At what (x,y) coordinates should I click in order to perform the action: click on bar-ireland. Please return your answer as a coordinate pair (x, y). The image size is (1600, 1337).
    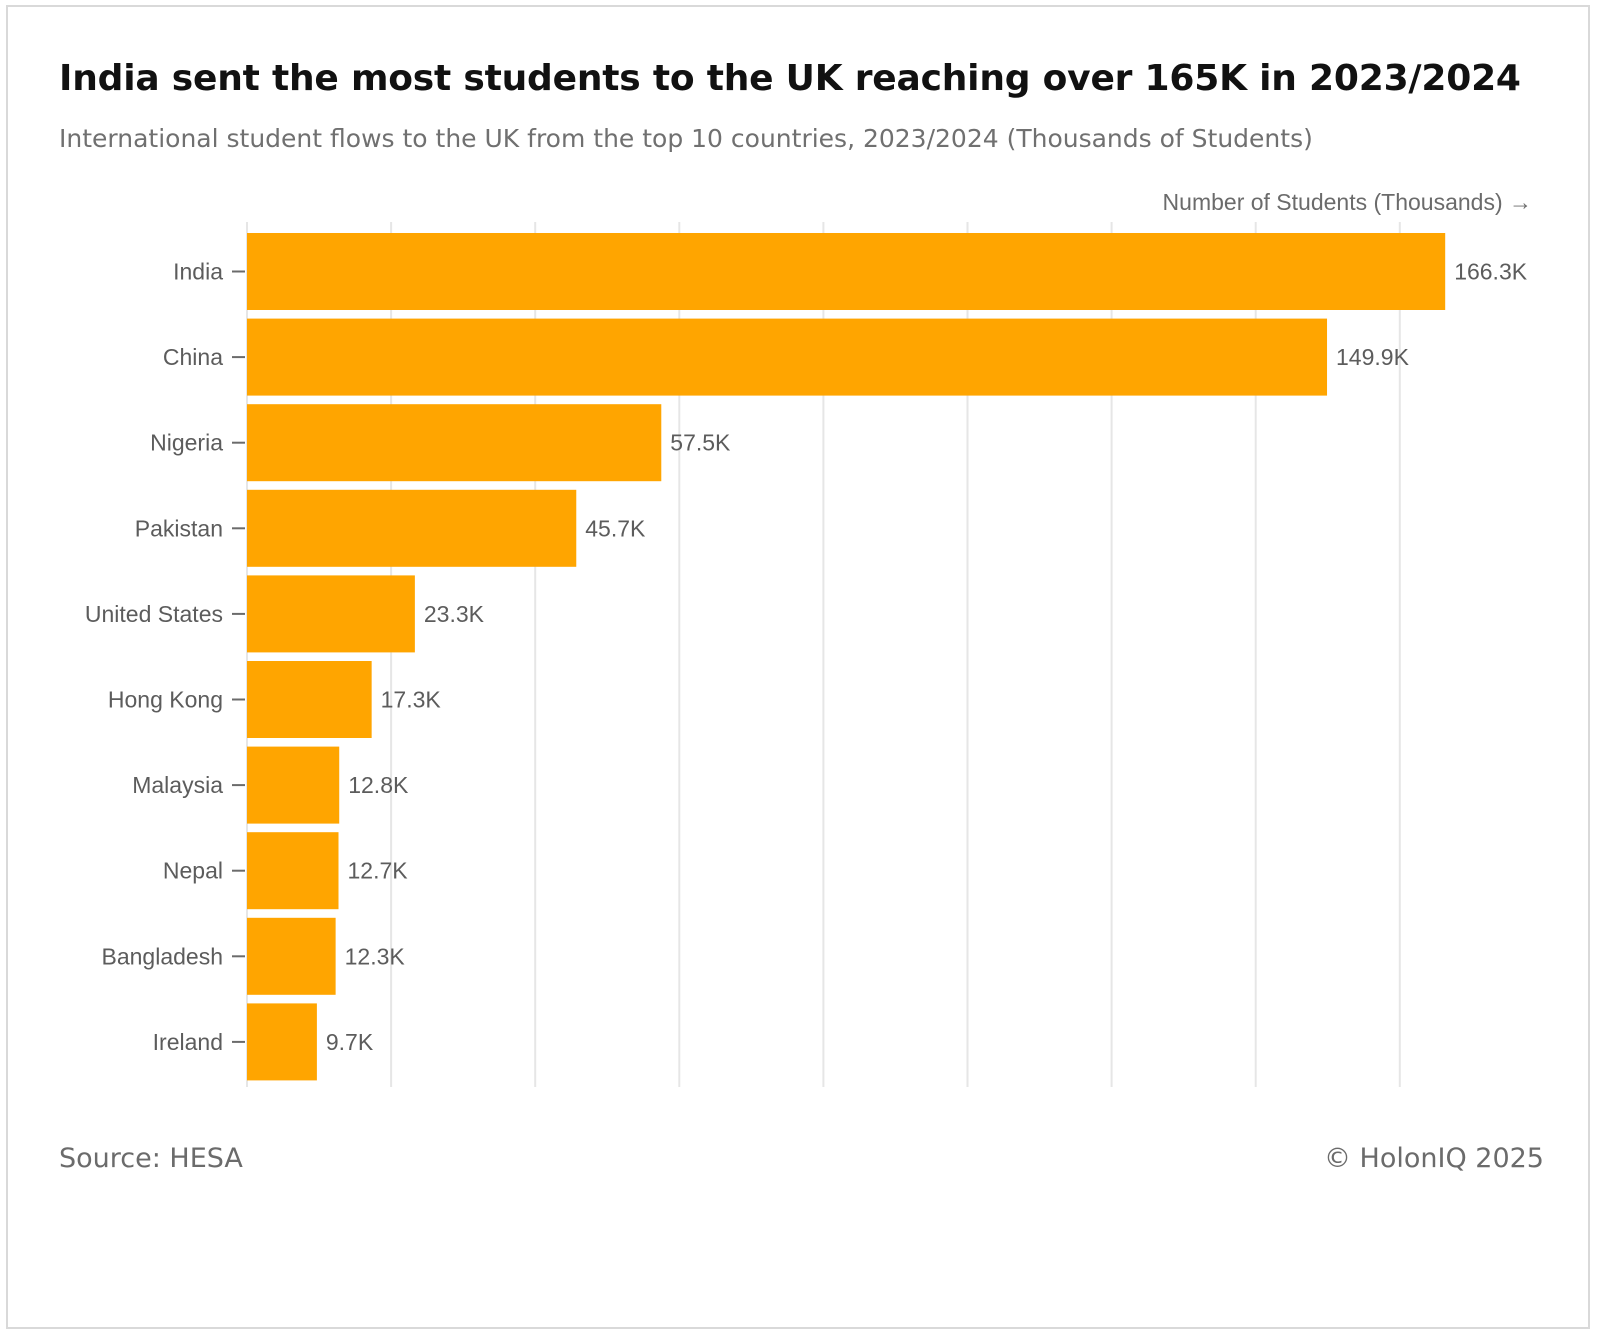
    Looking at the image, I should click on (282, 1042).